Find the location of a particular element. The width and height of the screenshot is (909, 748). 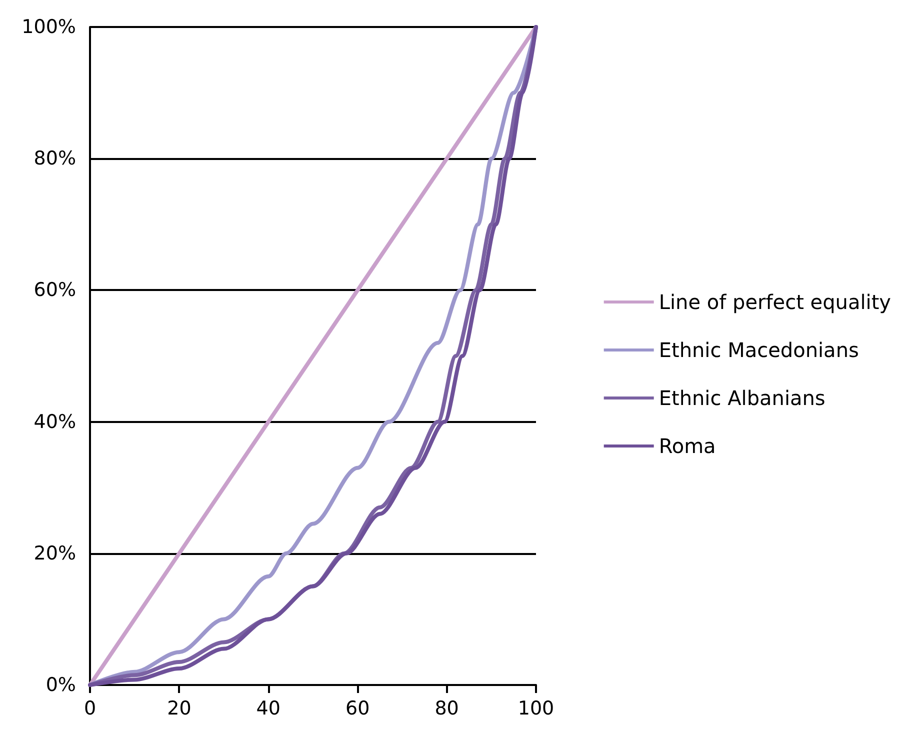

x-tick-label: 40 is located at coordinates (268, 709).